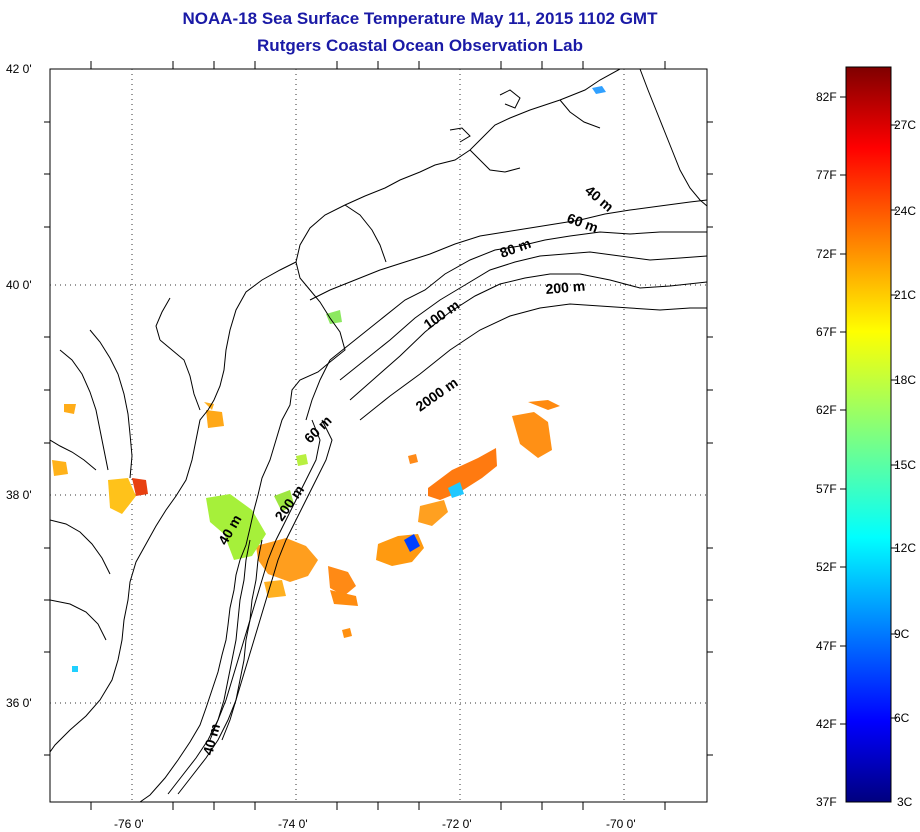 This screenshot has height=832, width=920. I want to click on sst-patch-cyan, so click(456, 490).